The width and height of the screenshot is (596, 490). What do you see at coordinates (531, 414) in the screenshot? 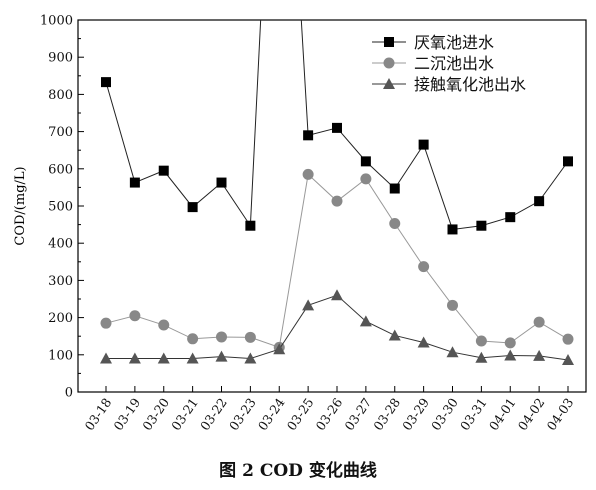
I see `x-tick-label: 04-02` at bounding box center [531, 414].